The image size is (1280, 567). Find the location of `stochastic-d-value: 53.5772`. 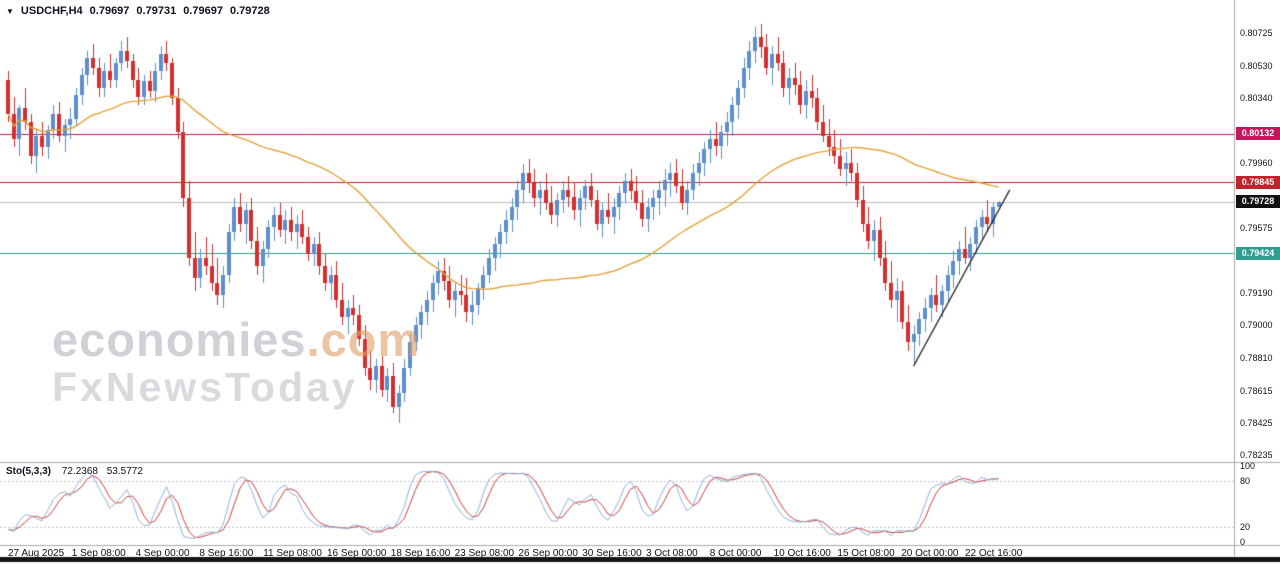

stochastic-d-value: 53.5772 is located at coordinates (124, 471).